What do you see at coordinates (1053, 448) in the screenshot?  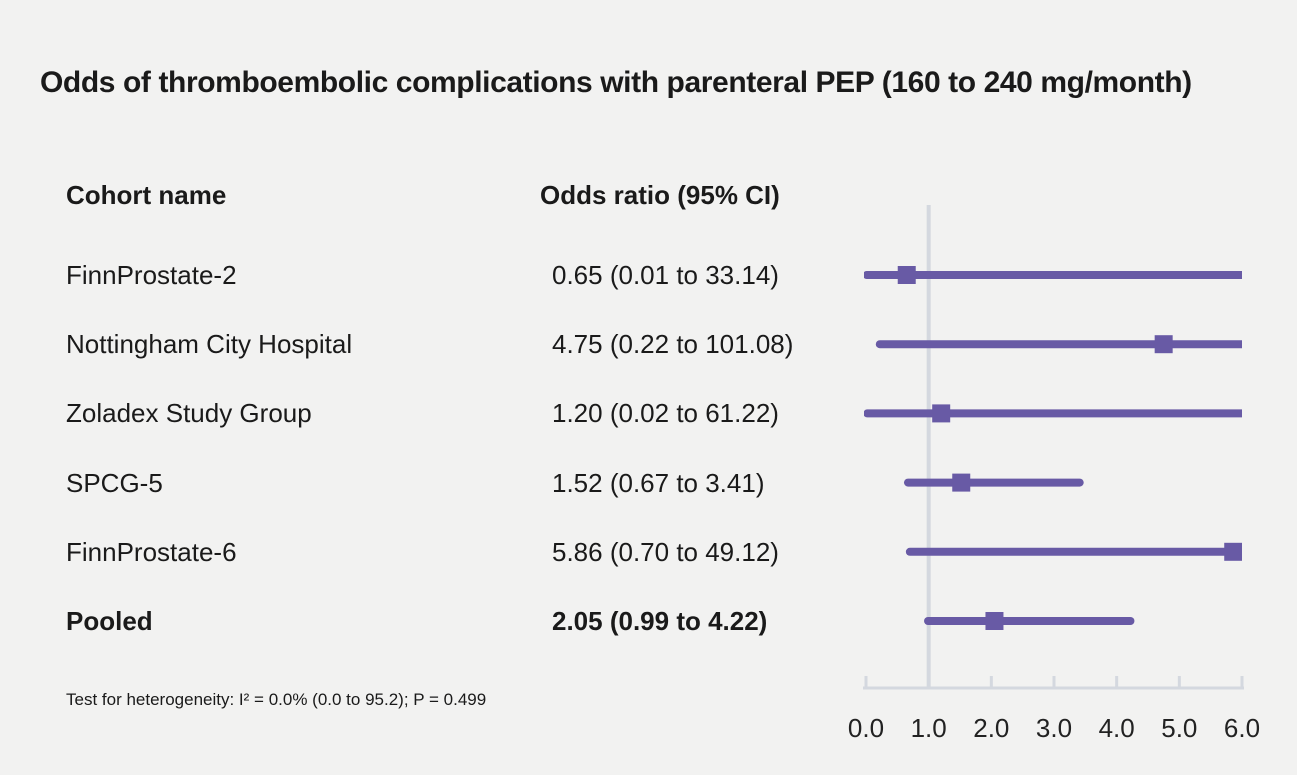 I see `ci-group` at bounding box center [1053, 448].